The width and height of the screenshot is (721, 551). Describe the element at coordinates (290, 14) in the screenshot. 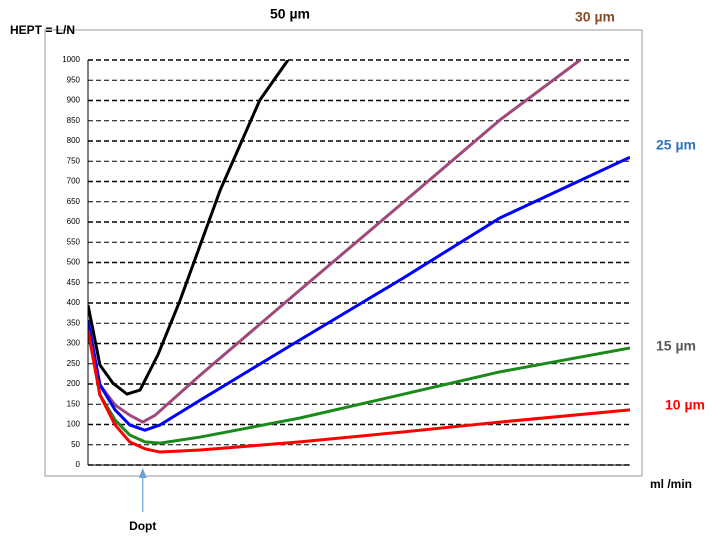

I see `series-label: 50 µm` at that location.